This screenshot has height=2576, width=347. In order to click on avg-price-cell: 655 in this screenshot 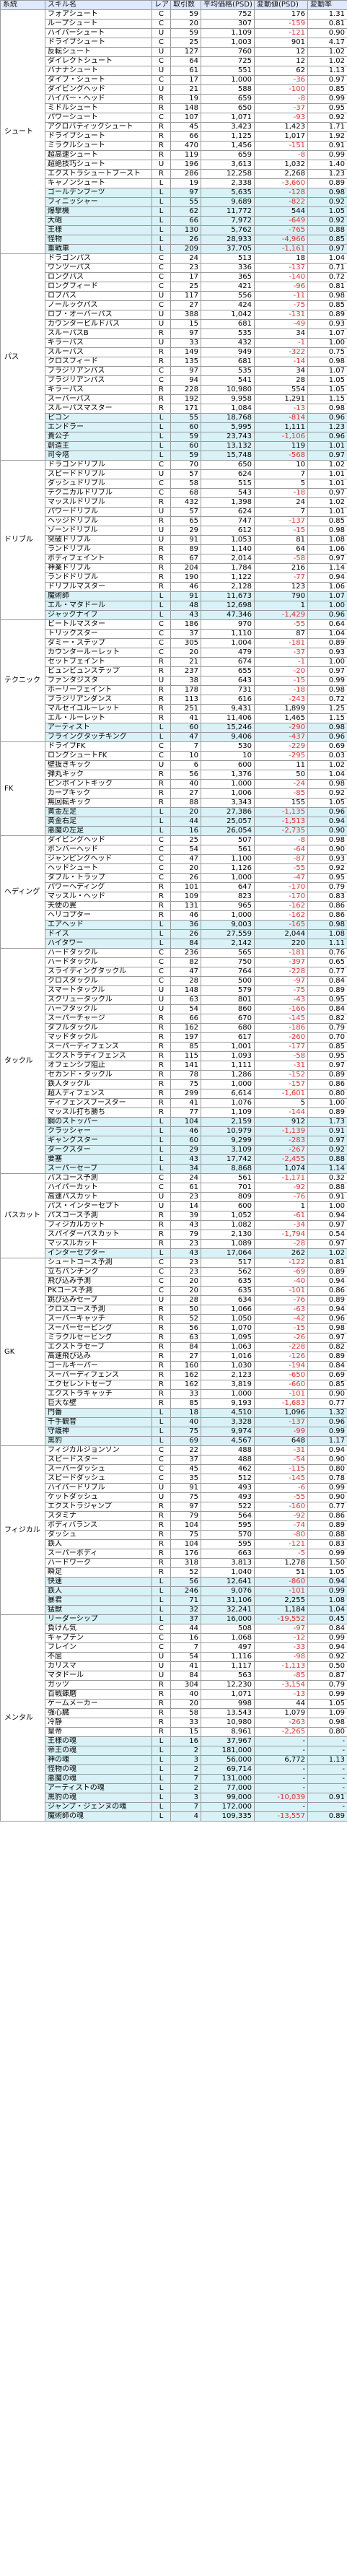, I will do `click(228, 671)`.